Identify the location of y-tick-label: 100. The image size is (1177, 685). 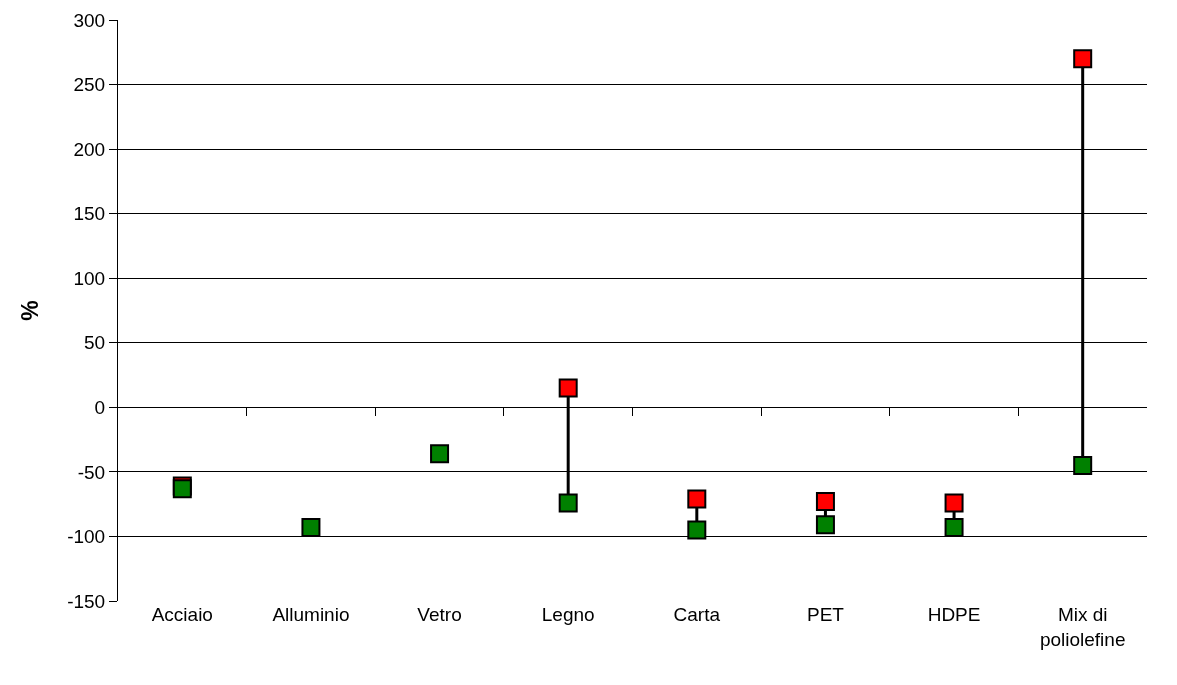
(89, 278).